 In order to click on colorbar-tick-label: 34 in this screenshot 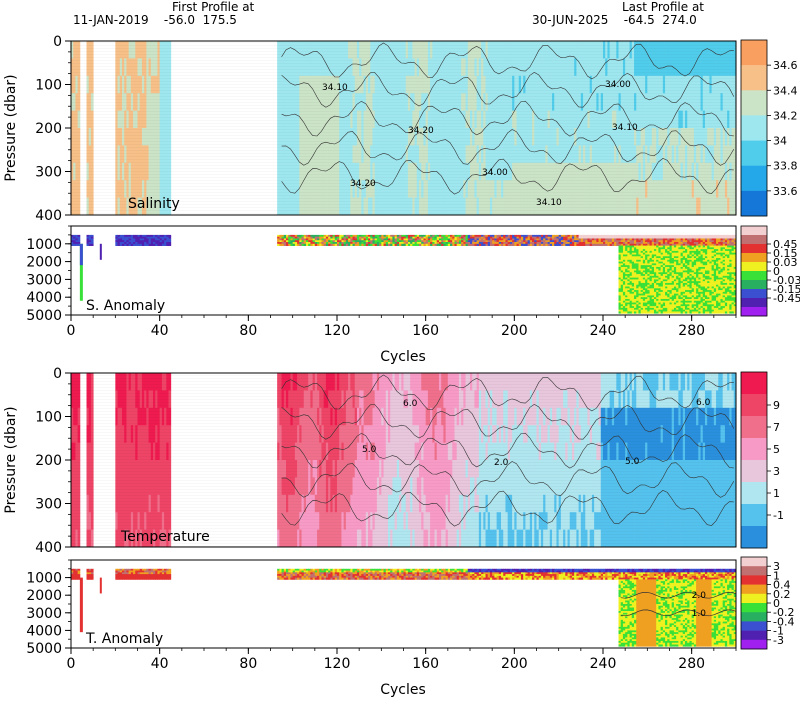, I will do `click(780, 141)`.